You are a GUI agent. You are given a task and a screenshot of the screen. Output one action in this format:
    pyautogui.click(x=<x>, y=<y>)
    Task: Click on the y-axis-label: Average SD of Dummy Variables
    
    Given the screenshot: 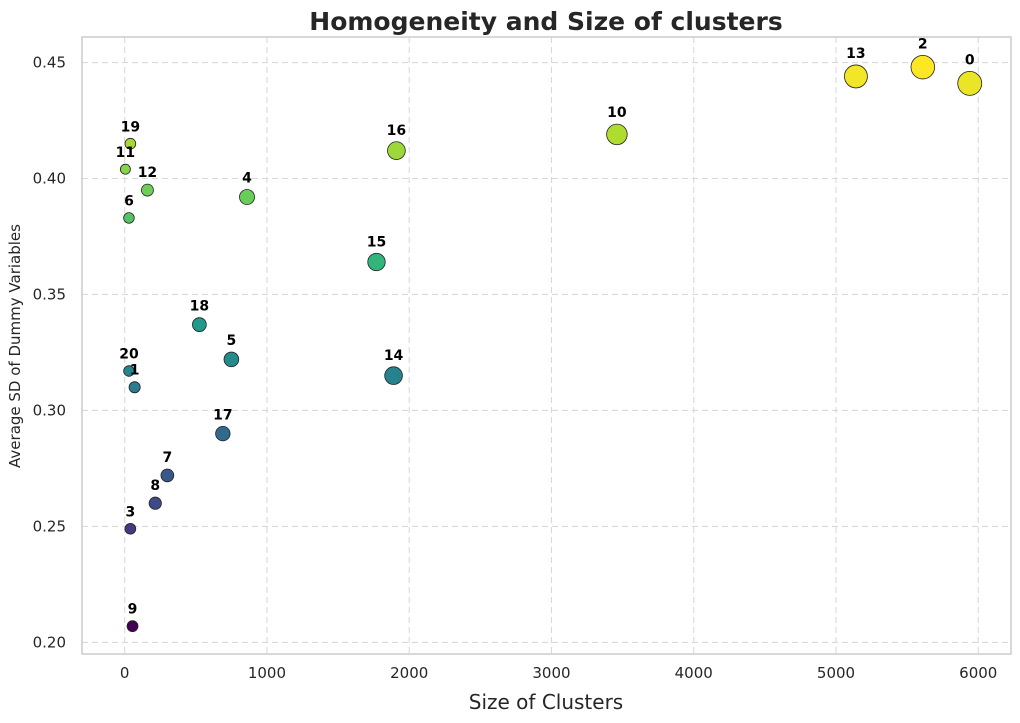 What is the action you would take?
    pyautogui.click(x=15, y=346)
    